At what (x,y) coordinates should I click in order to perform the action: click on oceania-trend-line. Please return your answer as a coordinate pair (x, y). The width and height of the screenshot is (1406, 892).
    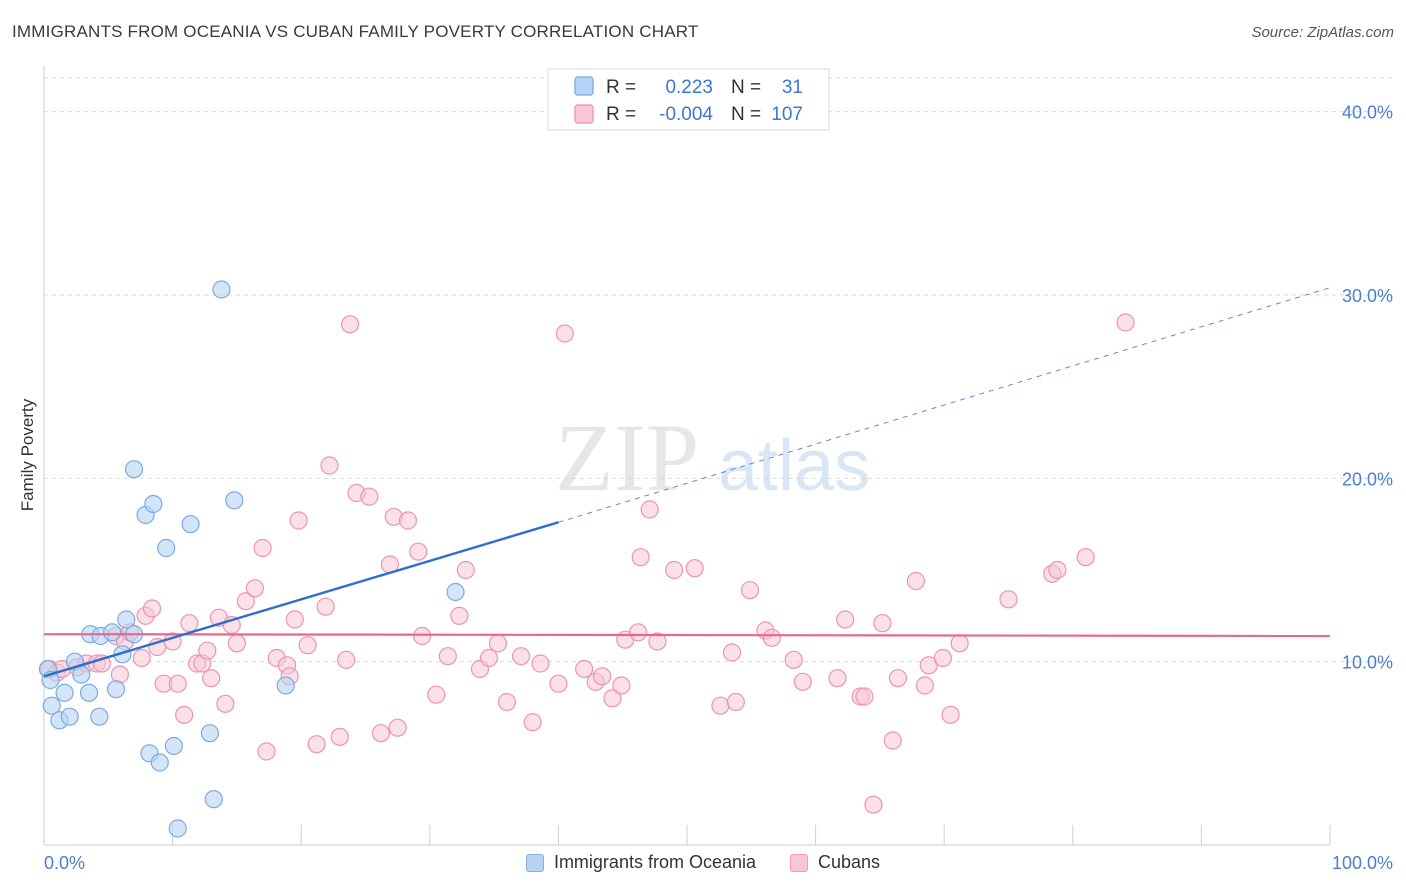
    Looking at the image, I should click on (301, 599).